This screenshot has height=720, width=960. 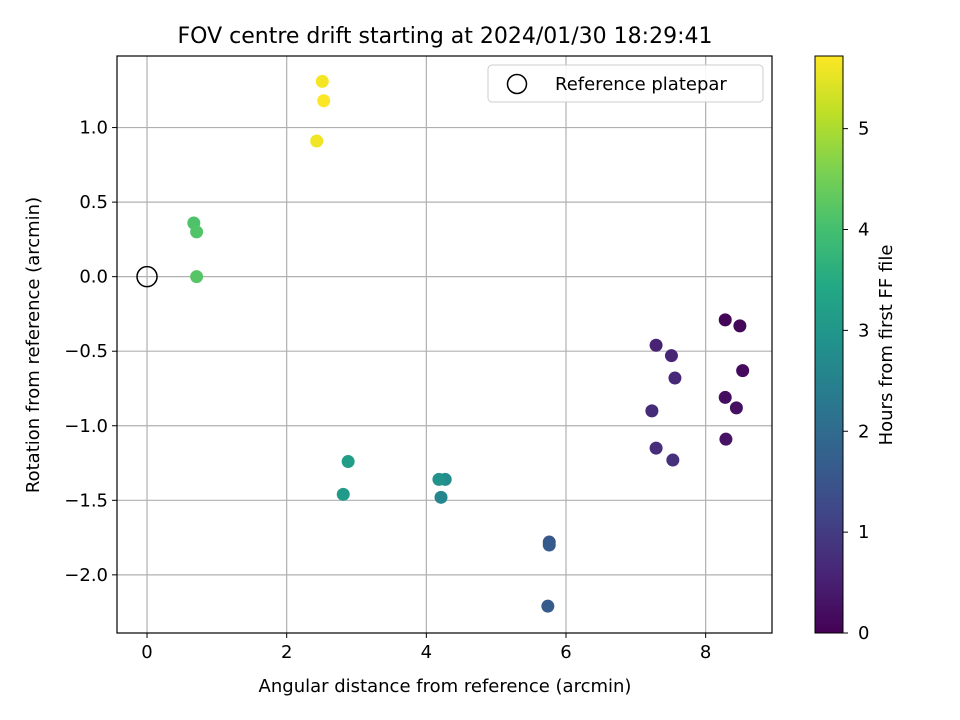 What do you see at coordinates (863, 431) in the screenshot?
I see `colorbar-tick-label: 2` at bounding box center [863, 431].